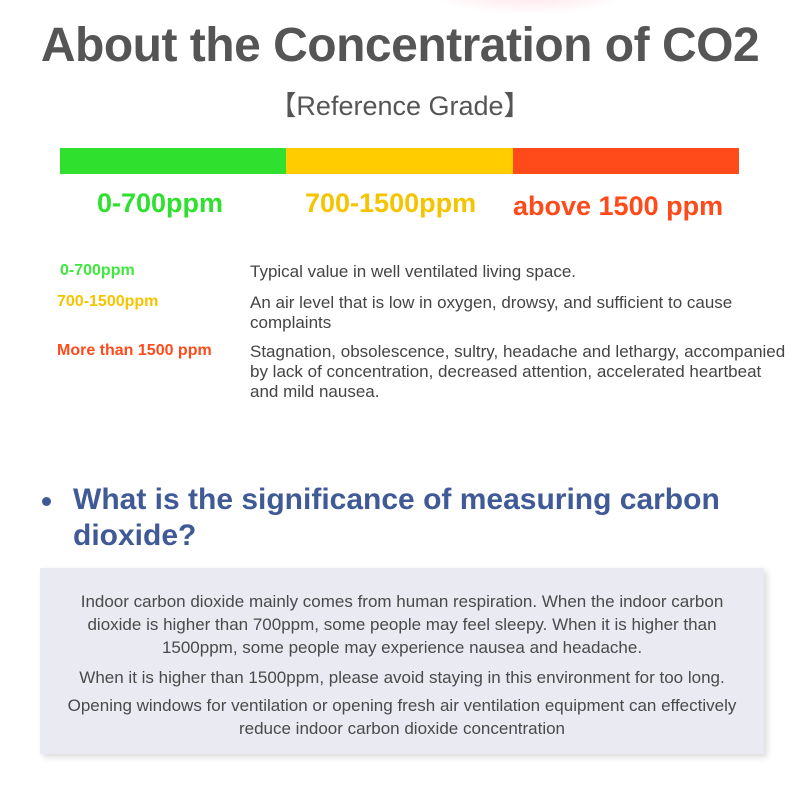 This screenshot has width=800, height=800. Describe the element at coordinates (391, 203) in the screenshot. I see `scale-label-medium: 700-1500ppm` at that location.